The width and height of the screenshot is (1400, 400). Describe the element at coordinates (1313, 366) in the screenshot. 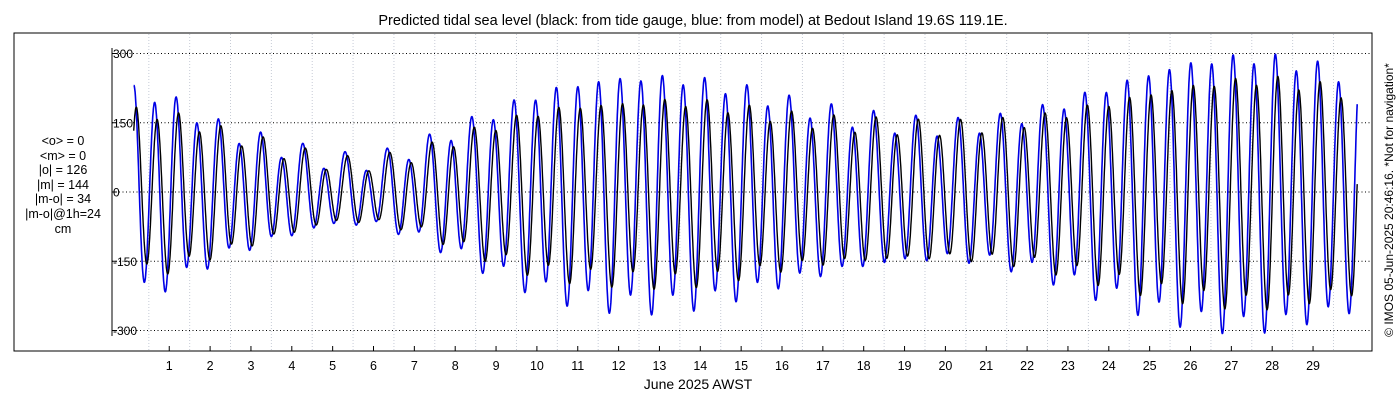

I see `x-tick-label: 29` at that location.